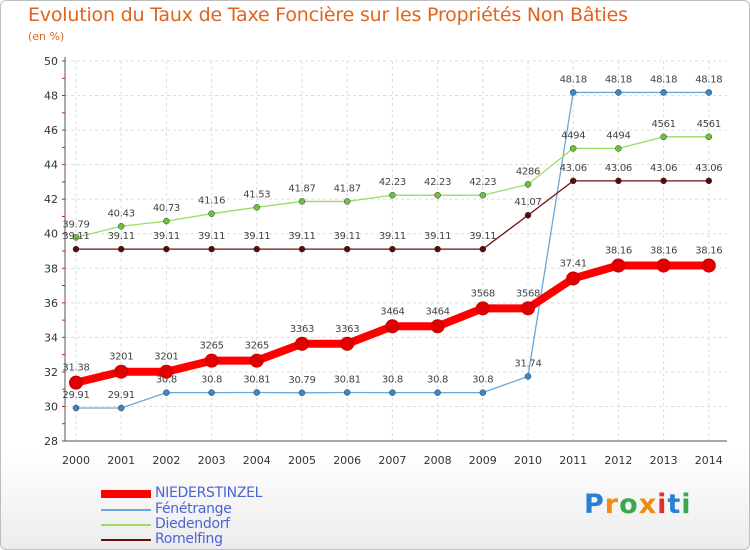 The image size is (750, 550). I want to click on data-label: 3464, so click(392, 311).